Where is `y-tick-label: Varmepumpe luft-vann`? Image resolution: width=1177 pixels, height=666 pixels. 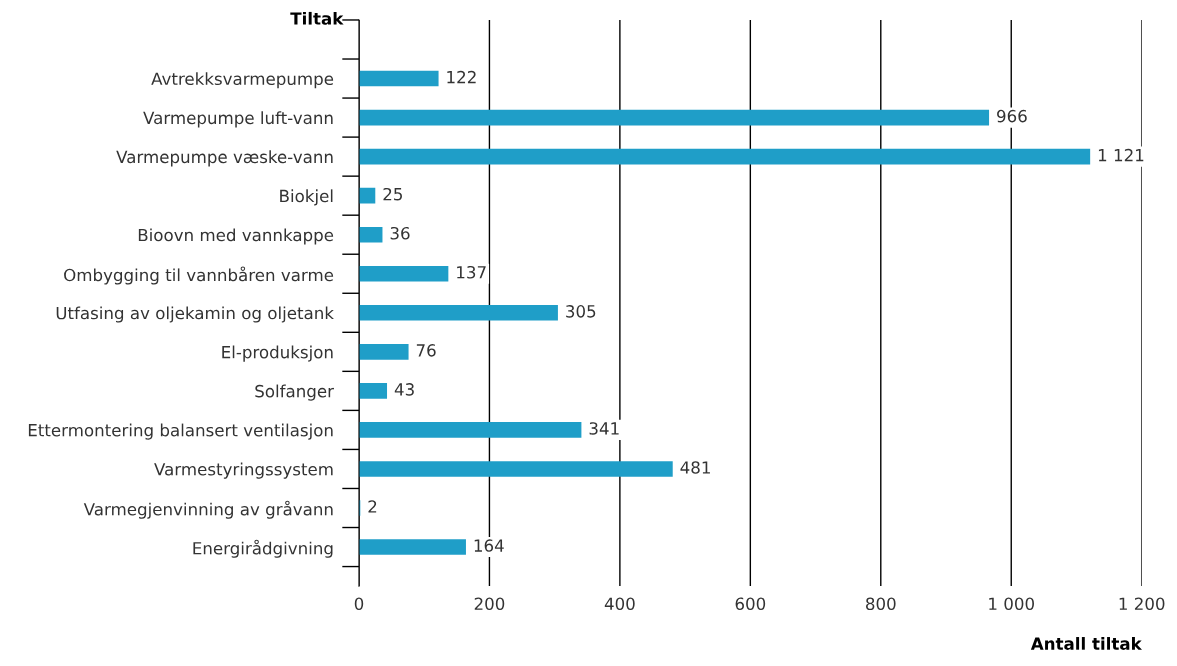 y-tick-label: Varmepumpe luft-vann is located at coordinates (238, 119).